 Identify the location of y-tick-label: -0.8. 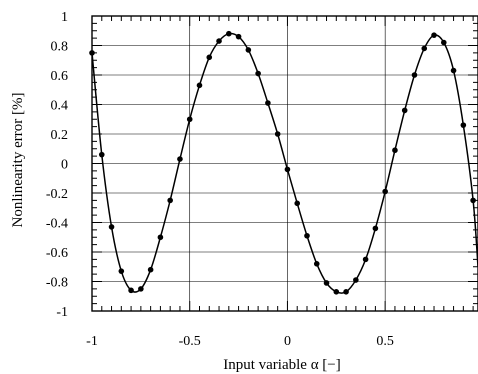
(57, 283).